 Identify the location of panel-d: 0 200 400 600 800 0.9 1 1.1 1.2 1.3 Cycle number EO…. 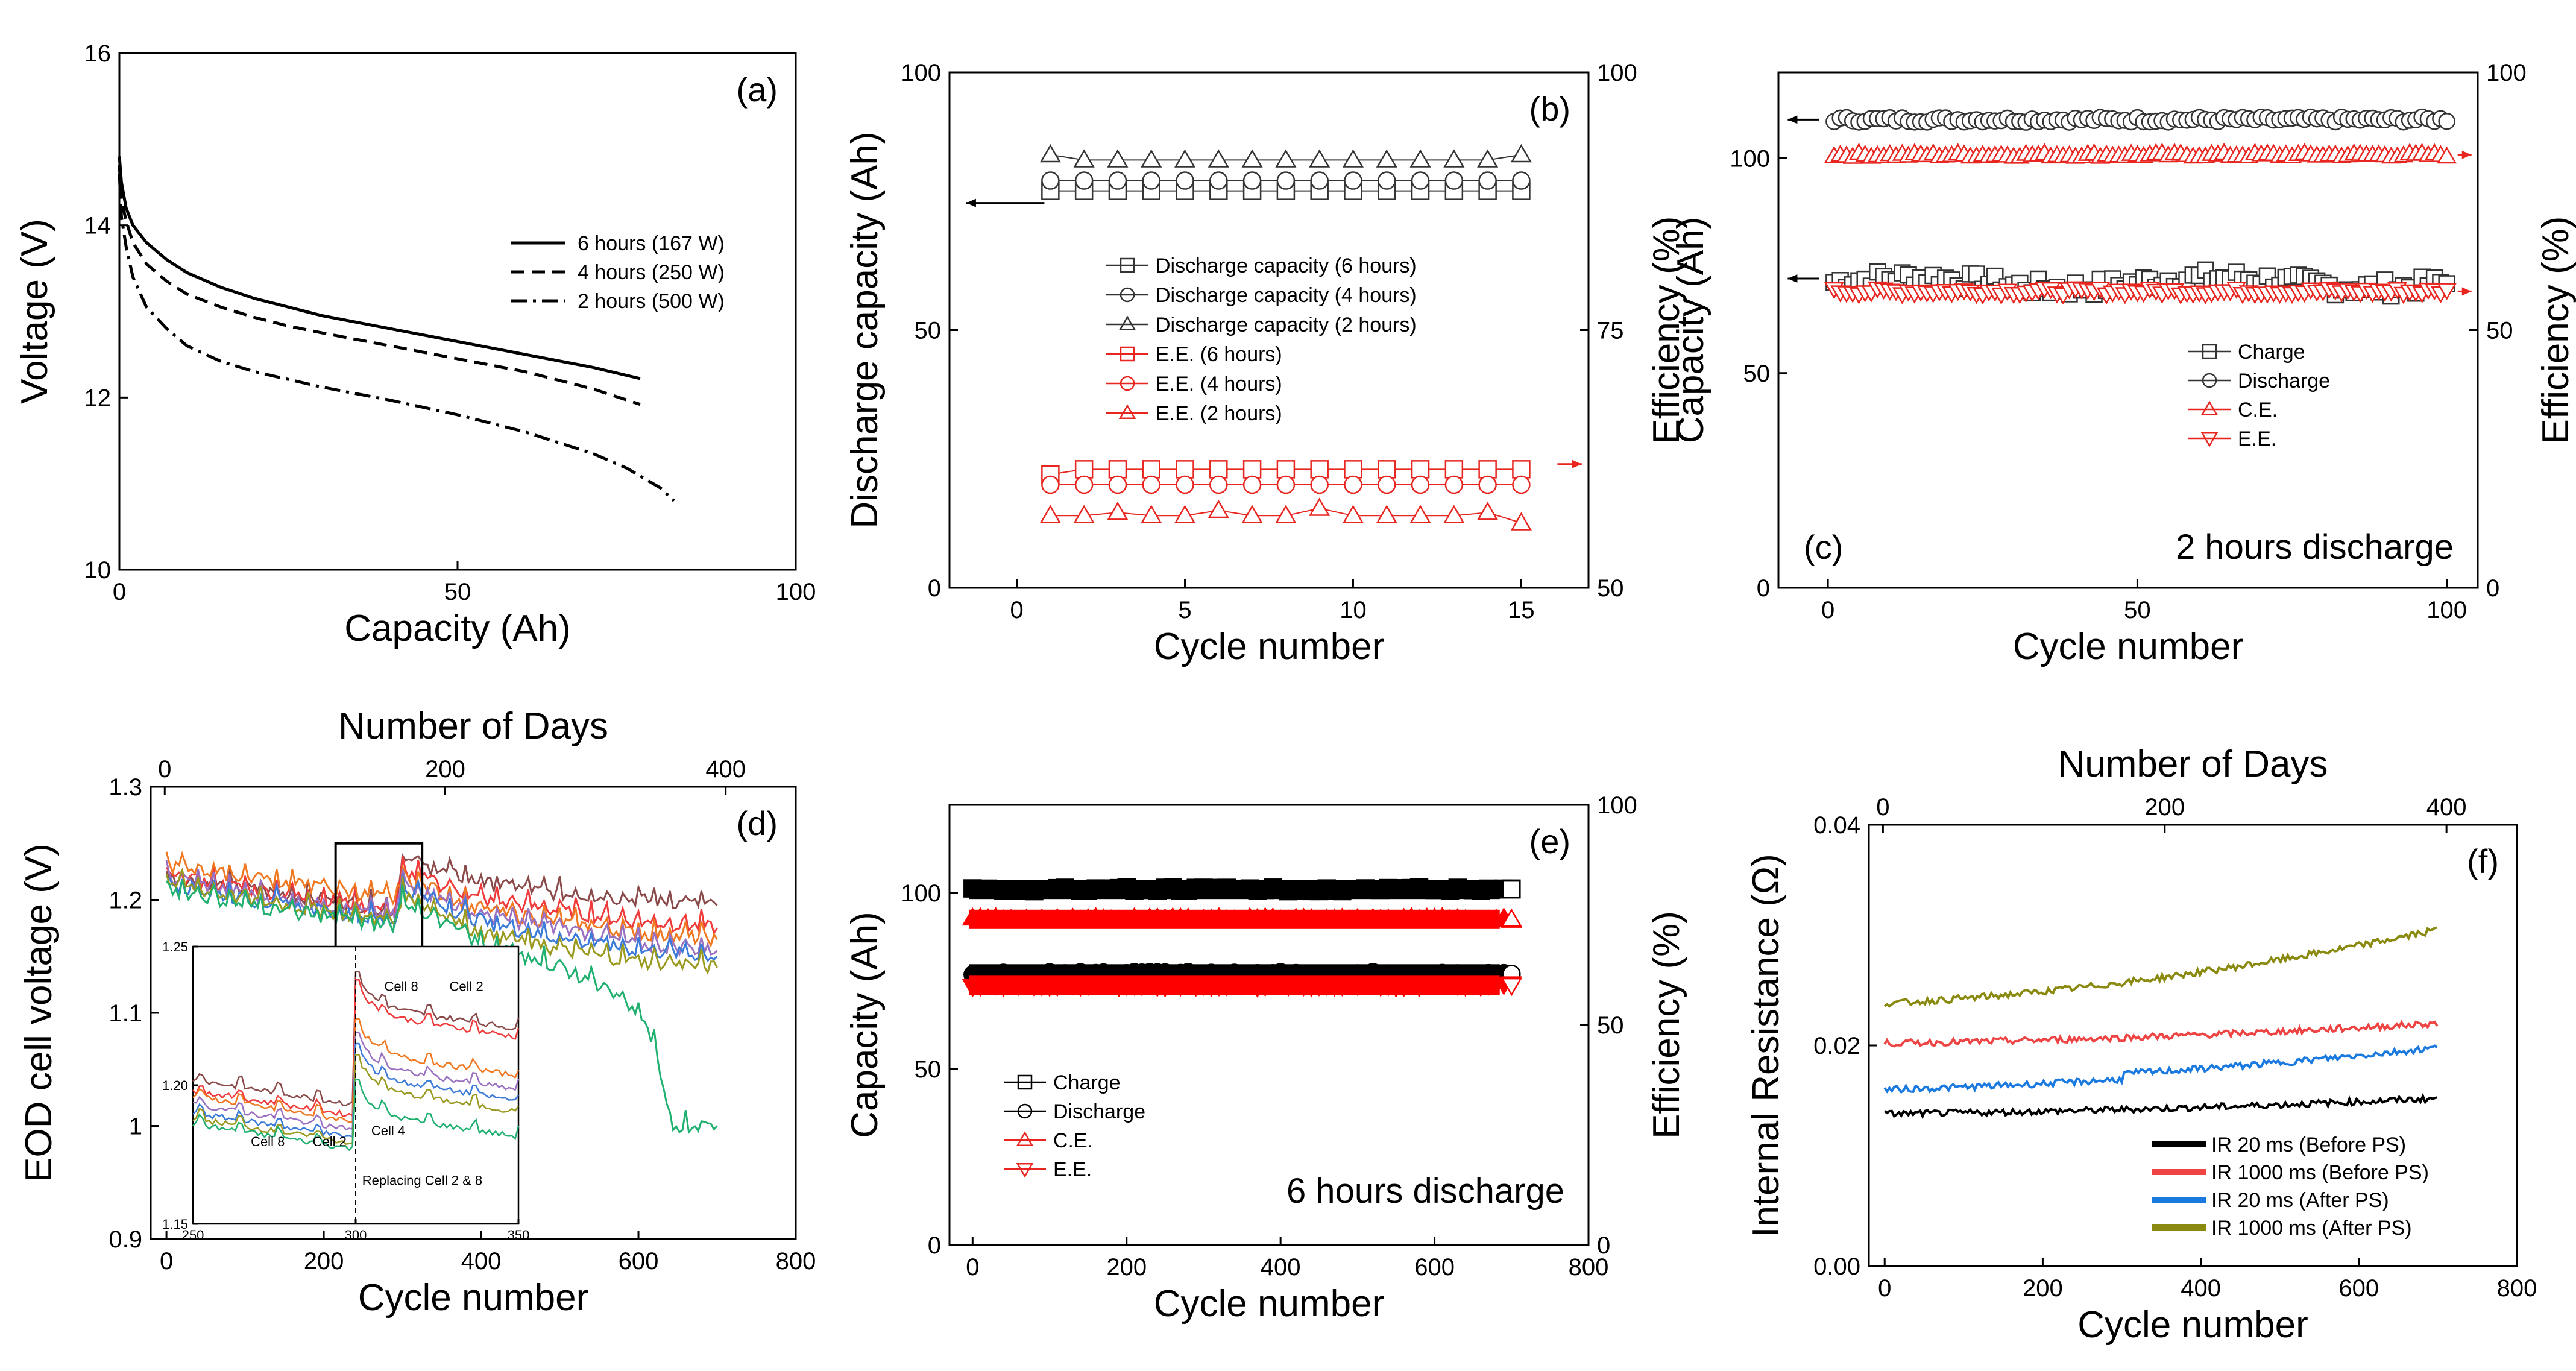
(417, 1012).